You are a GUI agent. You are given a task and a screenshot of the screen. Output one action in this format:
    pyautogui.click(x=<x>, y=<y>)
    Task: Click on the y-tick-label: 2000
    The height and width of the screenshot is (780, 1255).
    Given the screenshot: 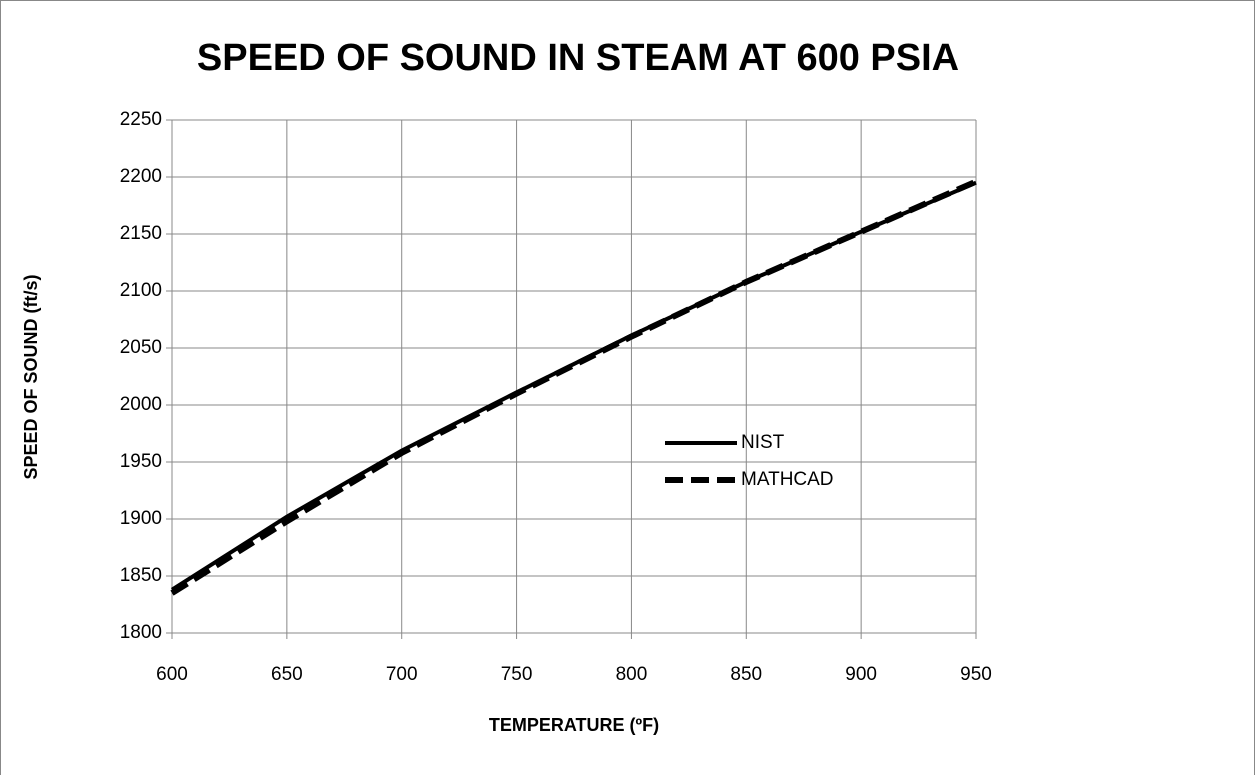 What is the action you would take?
    pyautogui.click(x=141, y=404)
    